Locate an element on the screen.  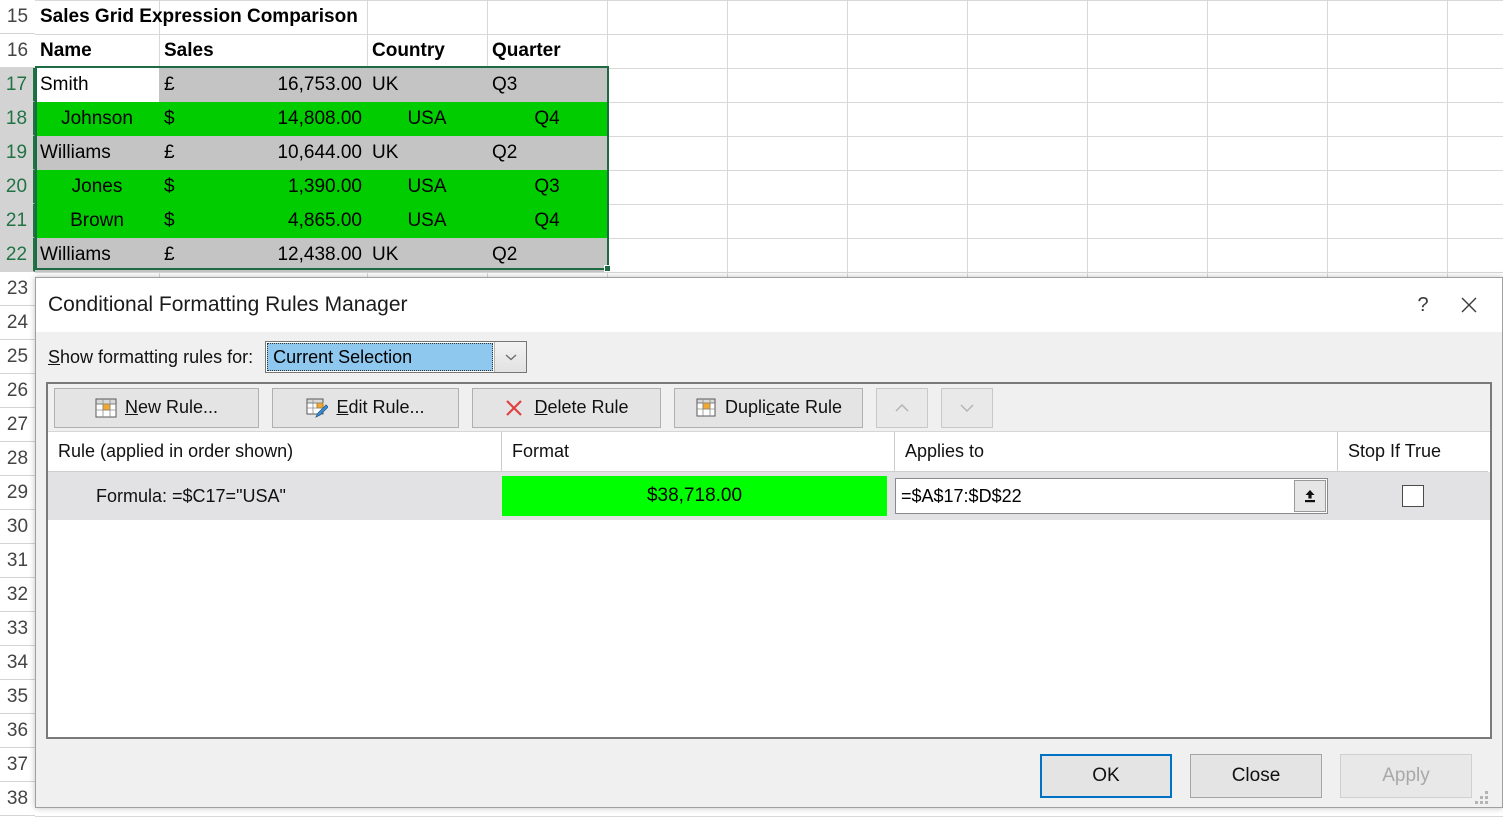
row-header-19: 19 is located at coordinates (17, 153).